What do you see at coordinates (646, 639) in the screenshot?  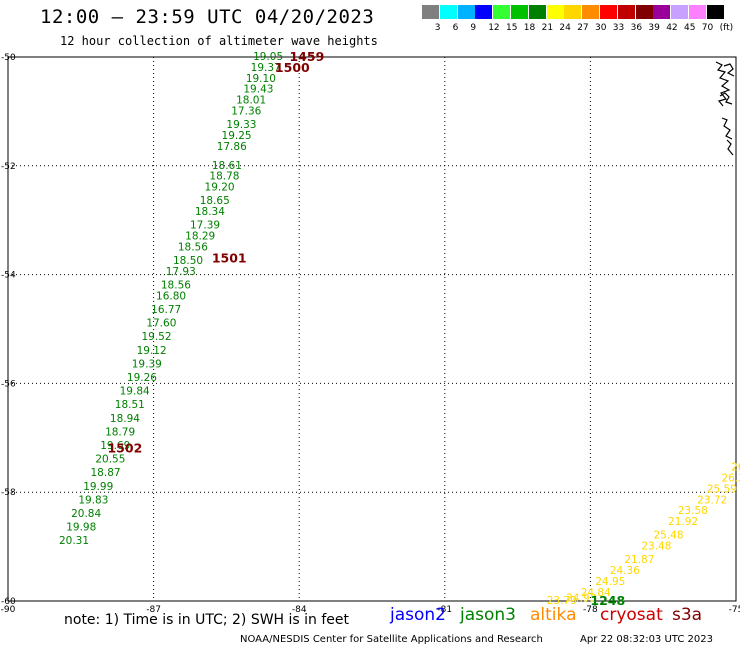 I see `generated-timestamp: Apr 22 08:32:03 UTC 2023` at bounding box center [646, 639].